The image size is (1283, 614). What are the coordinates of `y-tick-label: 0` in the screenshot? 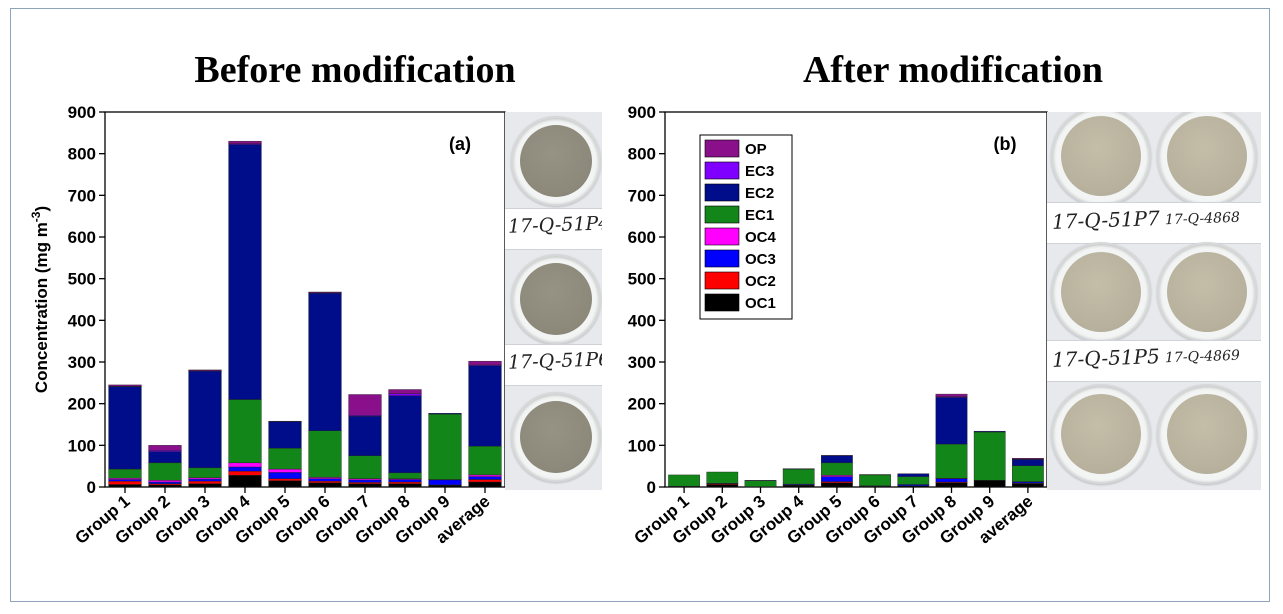 It's located at (91, 487).